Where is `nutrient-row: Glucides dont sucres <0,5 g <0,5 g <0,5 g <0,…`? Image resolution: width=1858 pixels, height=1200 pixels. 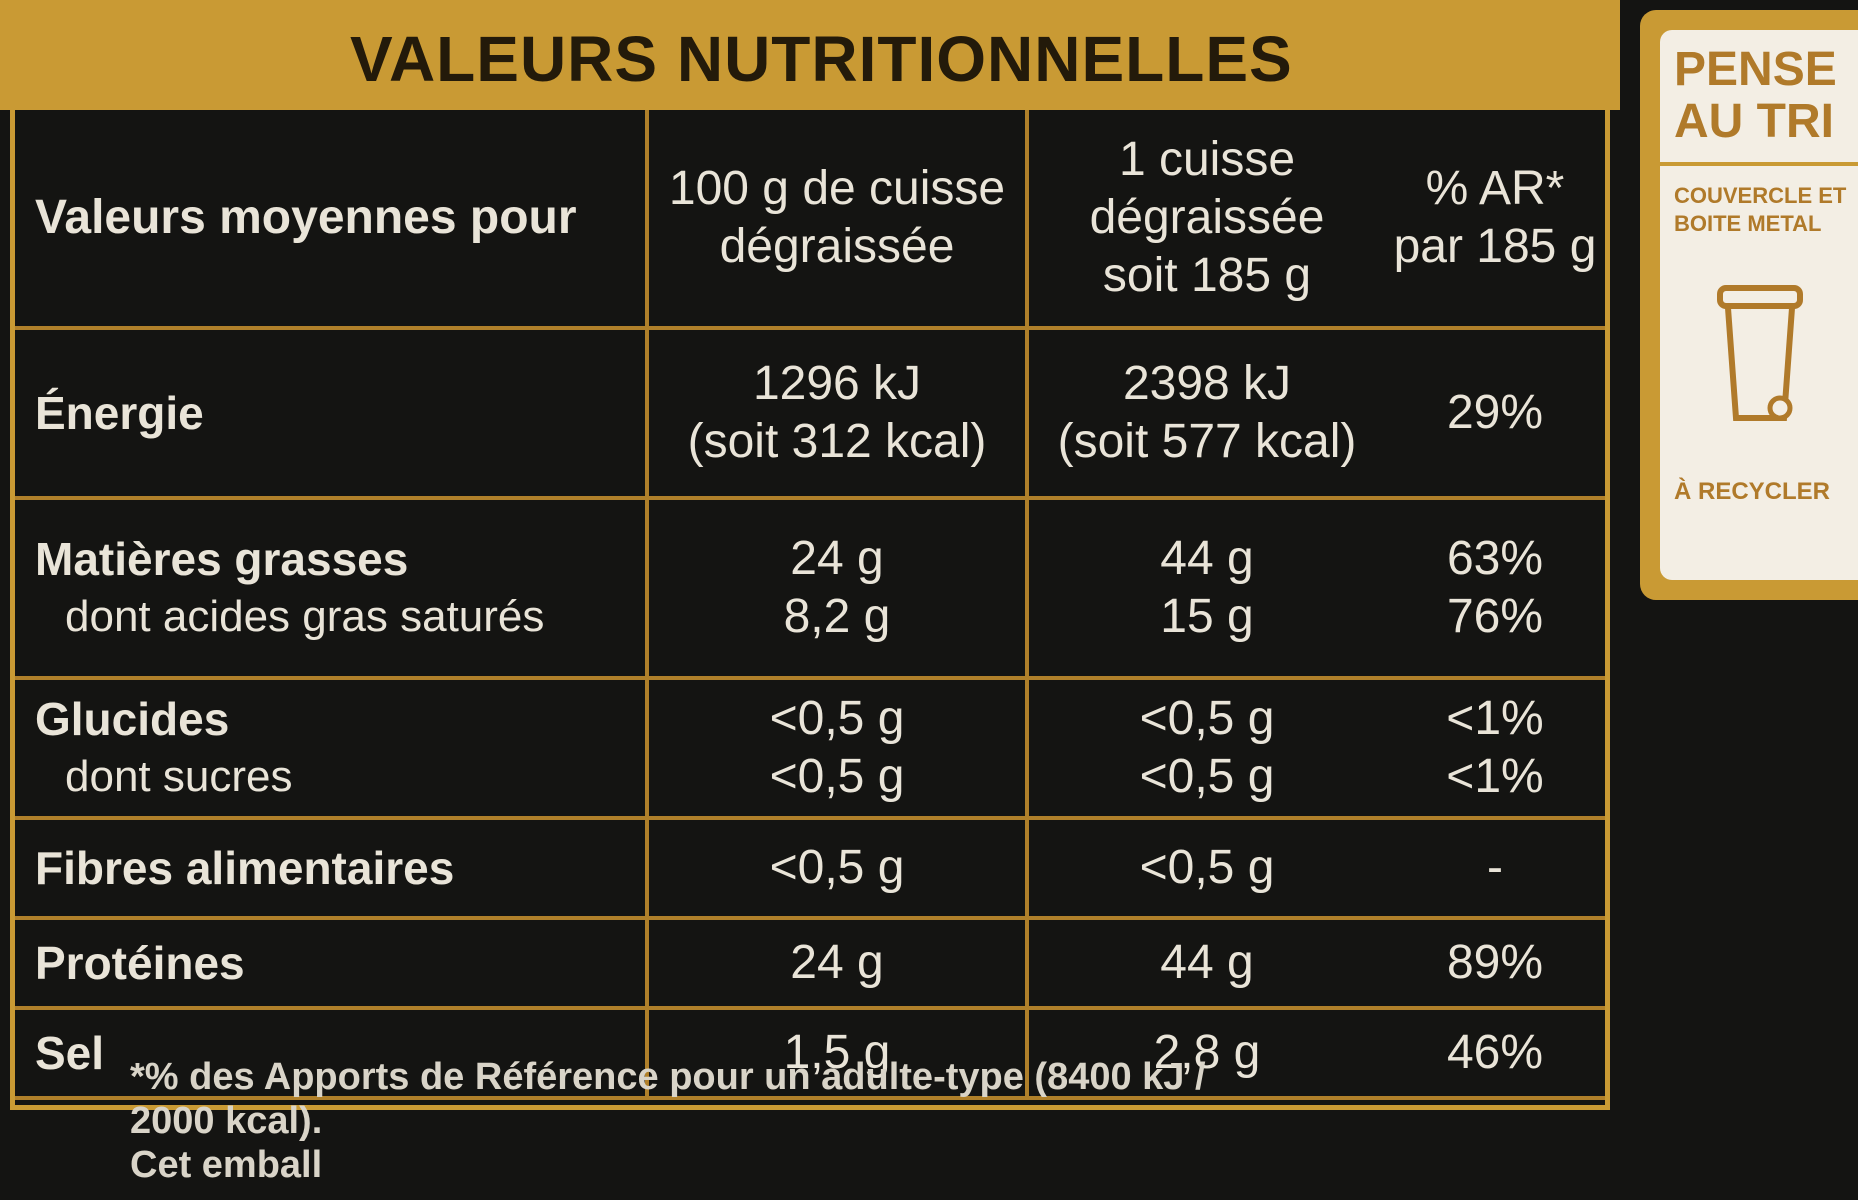
nutrient-row: Glucides dont sucres <0,5 g <0,5 g <0,5 g <0,… is located at coordinates (810, 750).